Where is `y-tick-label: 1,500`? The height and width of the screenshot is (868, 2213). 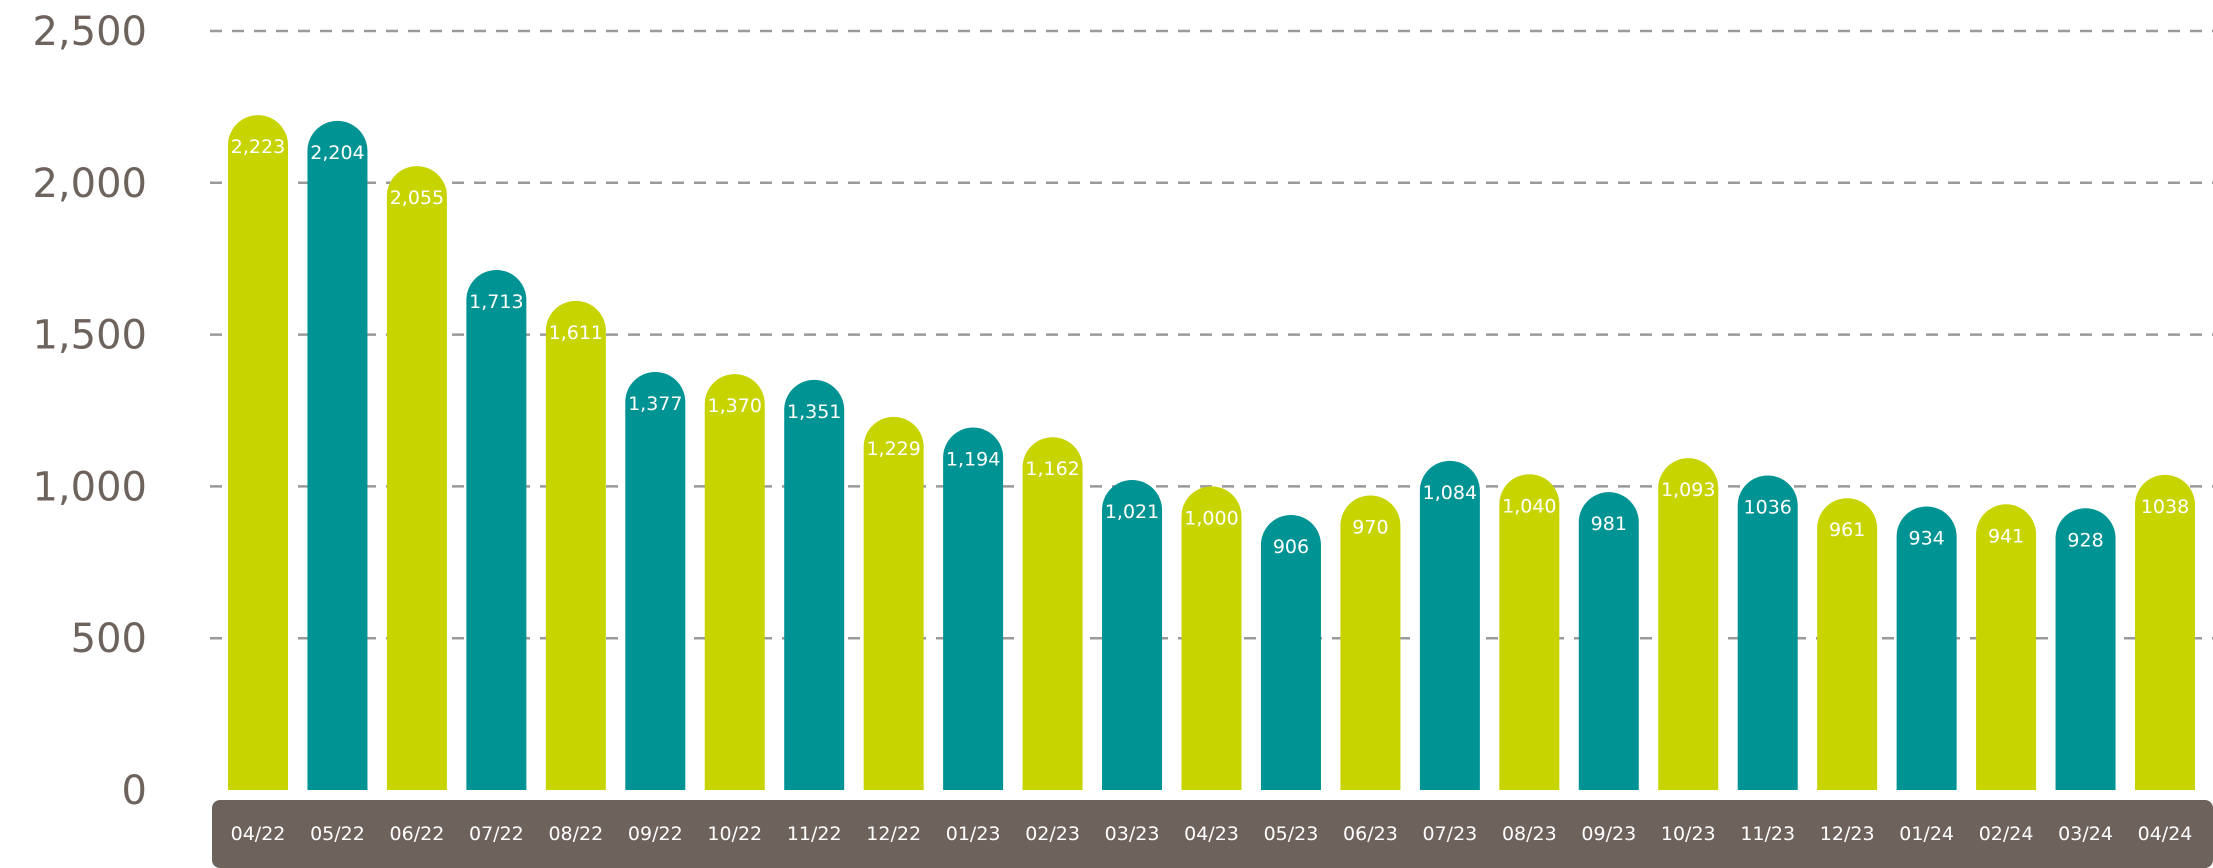 y-tick-label: 1,500 is located at coordinates (89, 336).